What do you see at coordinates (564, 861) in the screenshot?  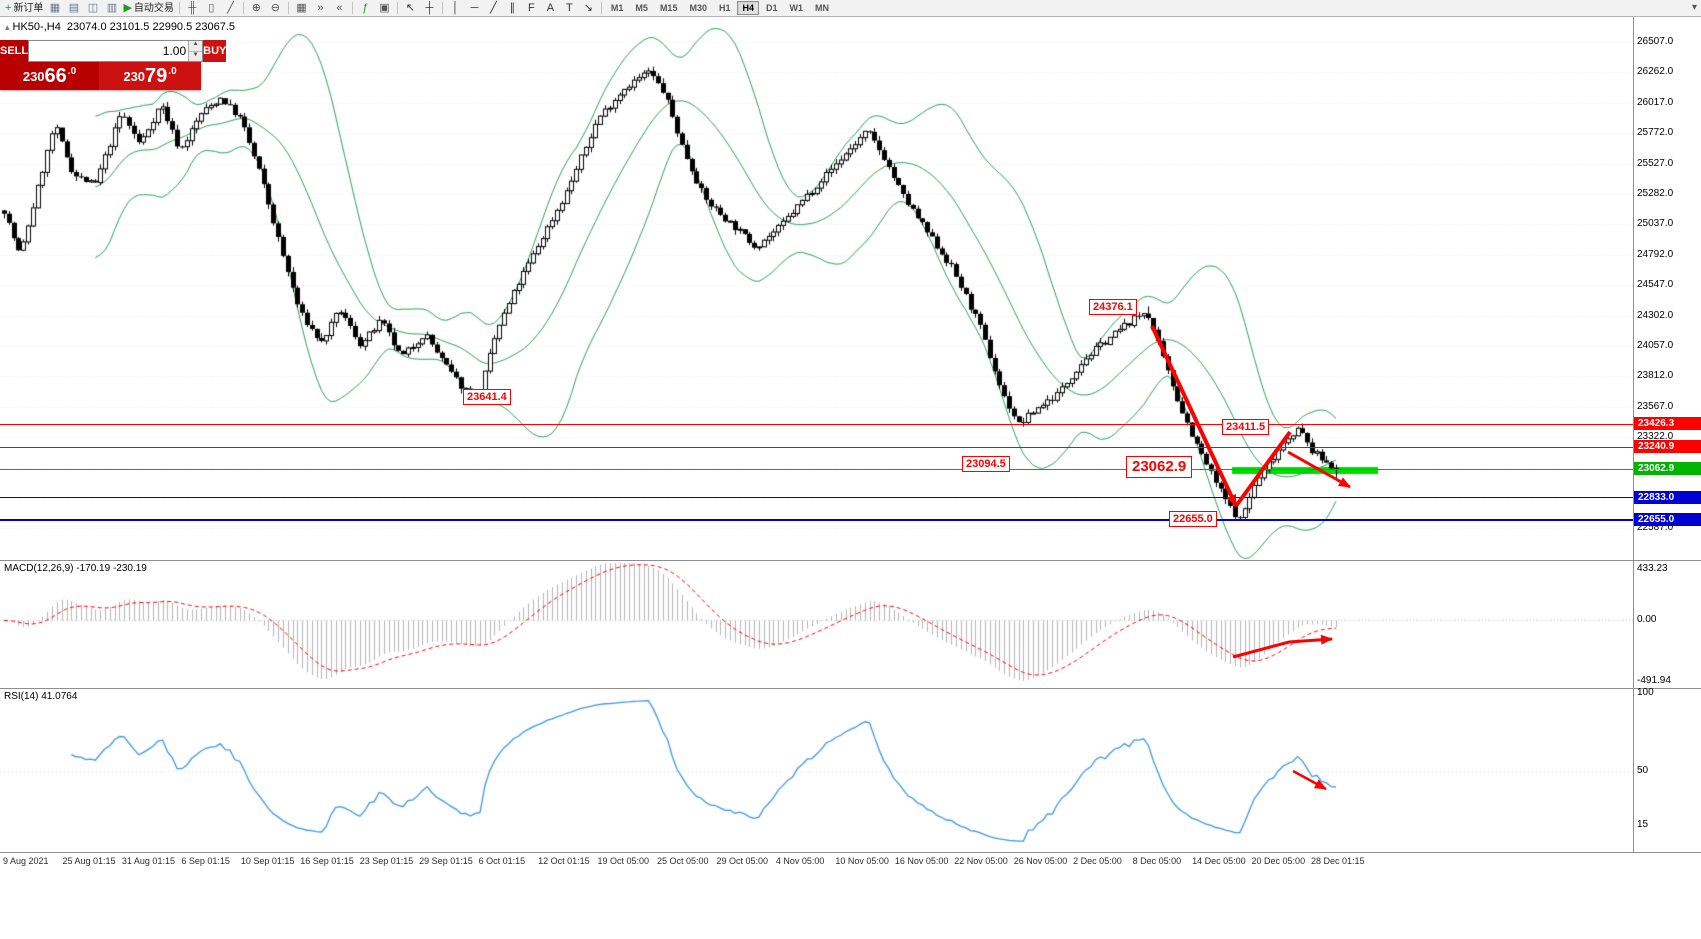 I see `time-axis-label: 12 Oct 01:15` at bounding box center [564, 861].